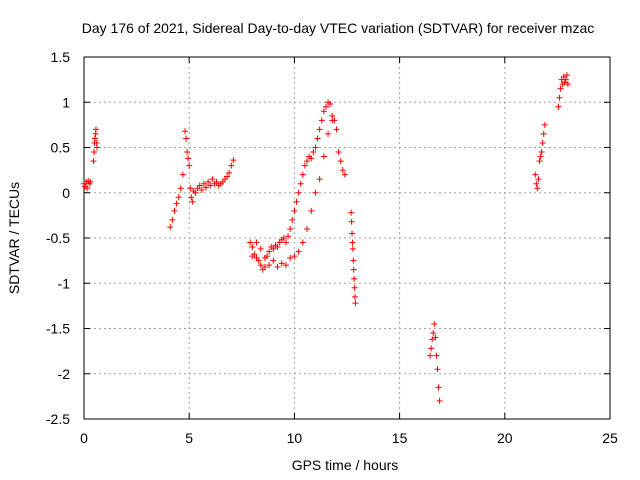 The height and width of the screenshot is (480, 640). What do you see at coordinates (66, 102) in the screenshot?
I see `y-tick-label: 1` at bounding box center [66, 102].